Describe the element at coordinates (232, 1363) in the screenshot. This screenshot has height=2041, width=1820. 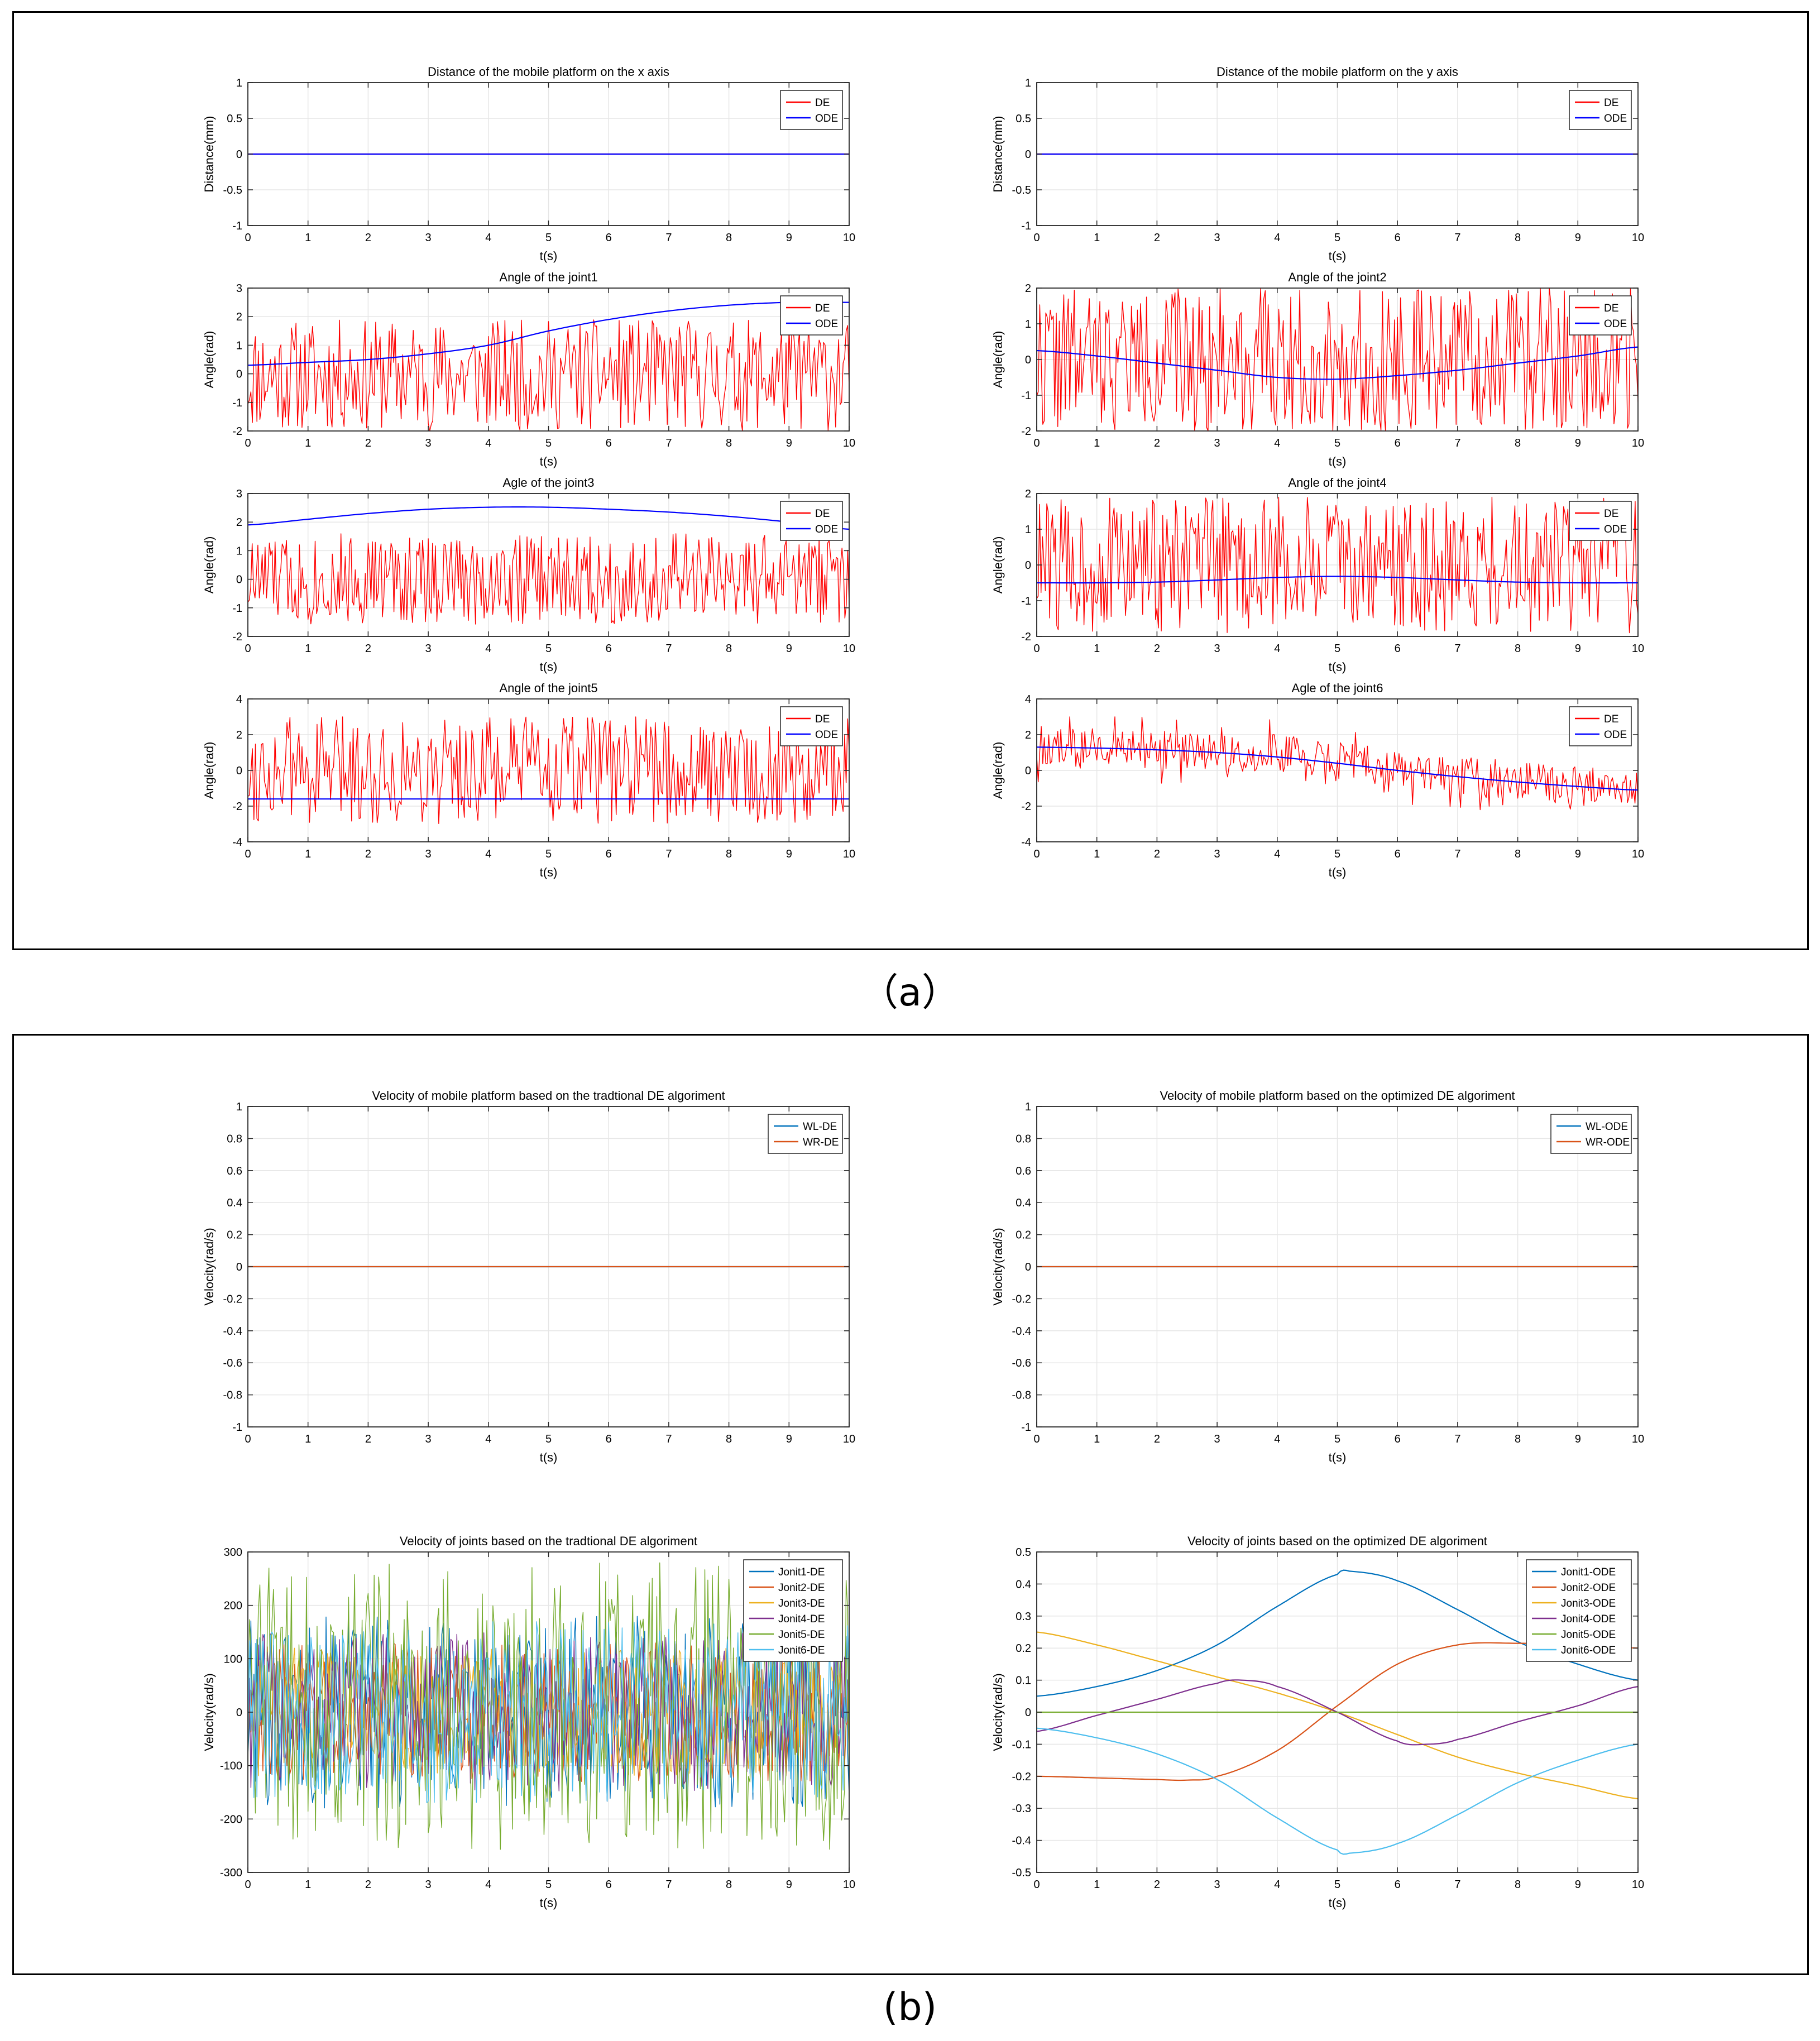
I see `y-tick-label: -0.6` at that location.